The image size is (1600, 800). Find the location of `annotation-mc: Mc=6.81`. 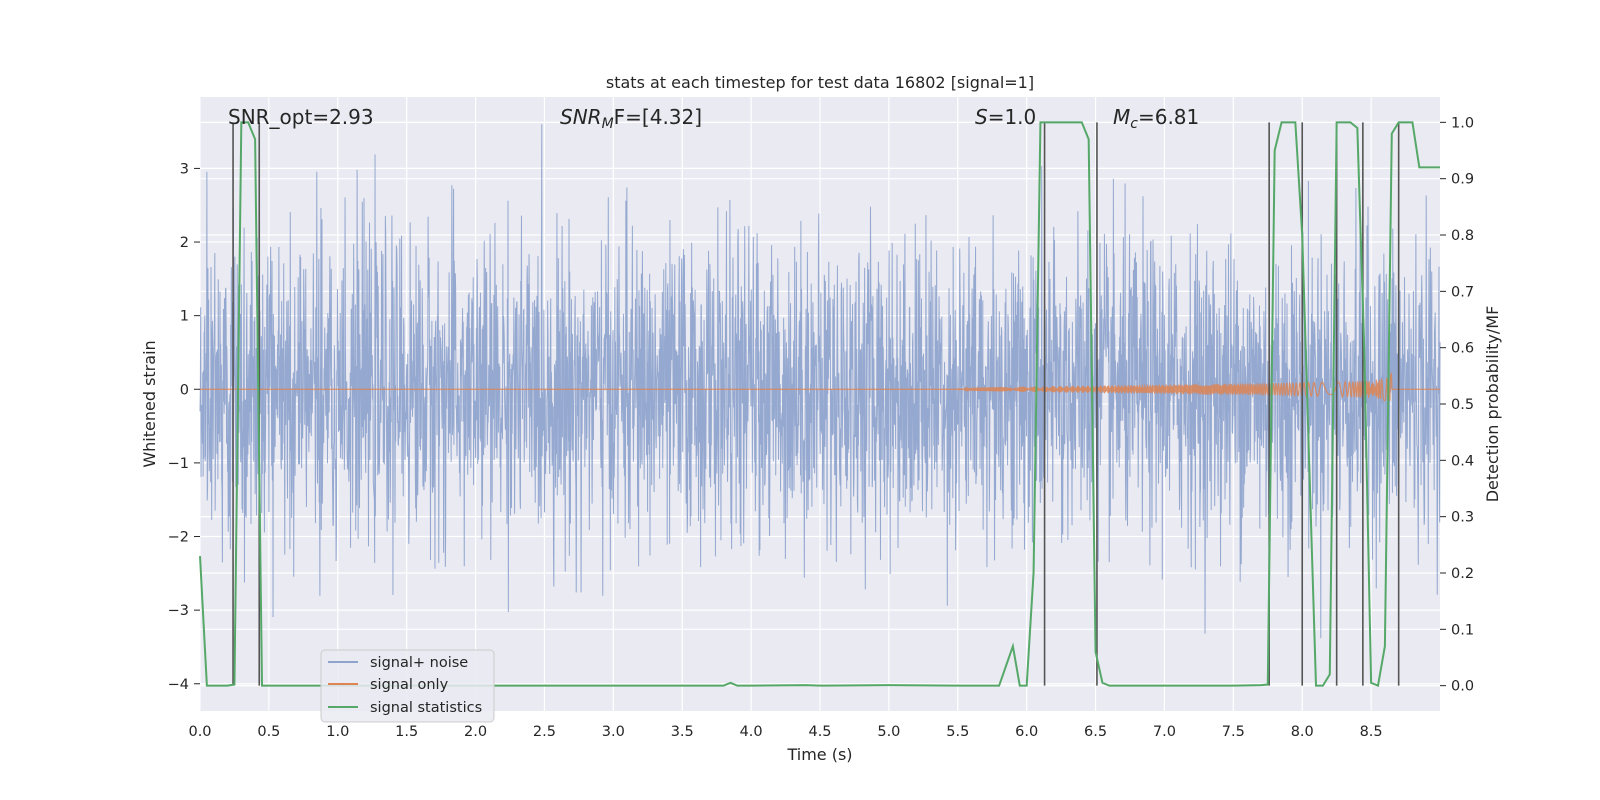

annotation-mc: Mc=6.81 is located at coordinates (1156, 118).